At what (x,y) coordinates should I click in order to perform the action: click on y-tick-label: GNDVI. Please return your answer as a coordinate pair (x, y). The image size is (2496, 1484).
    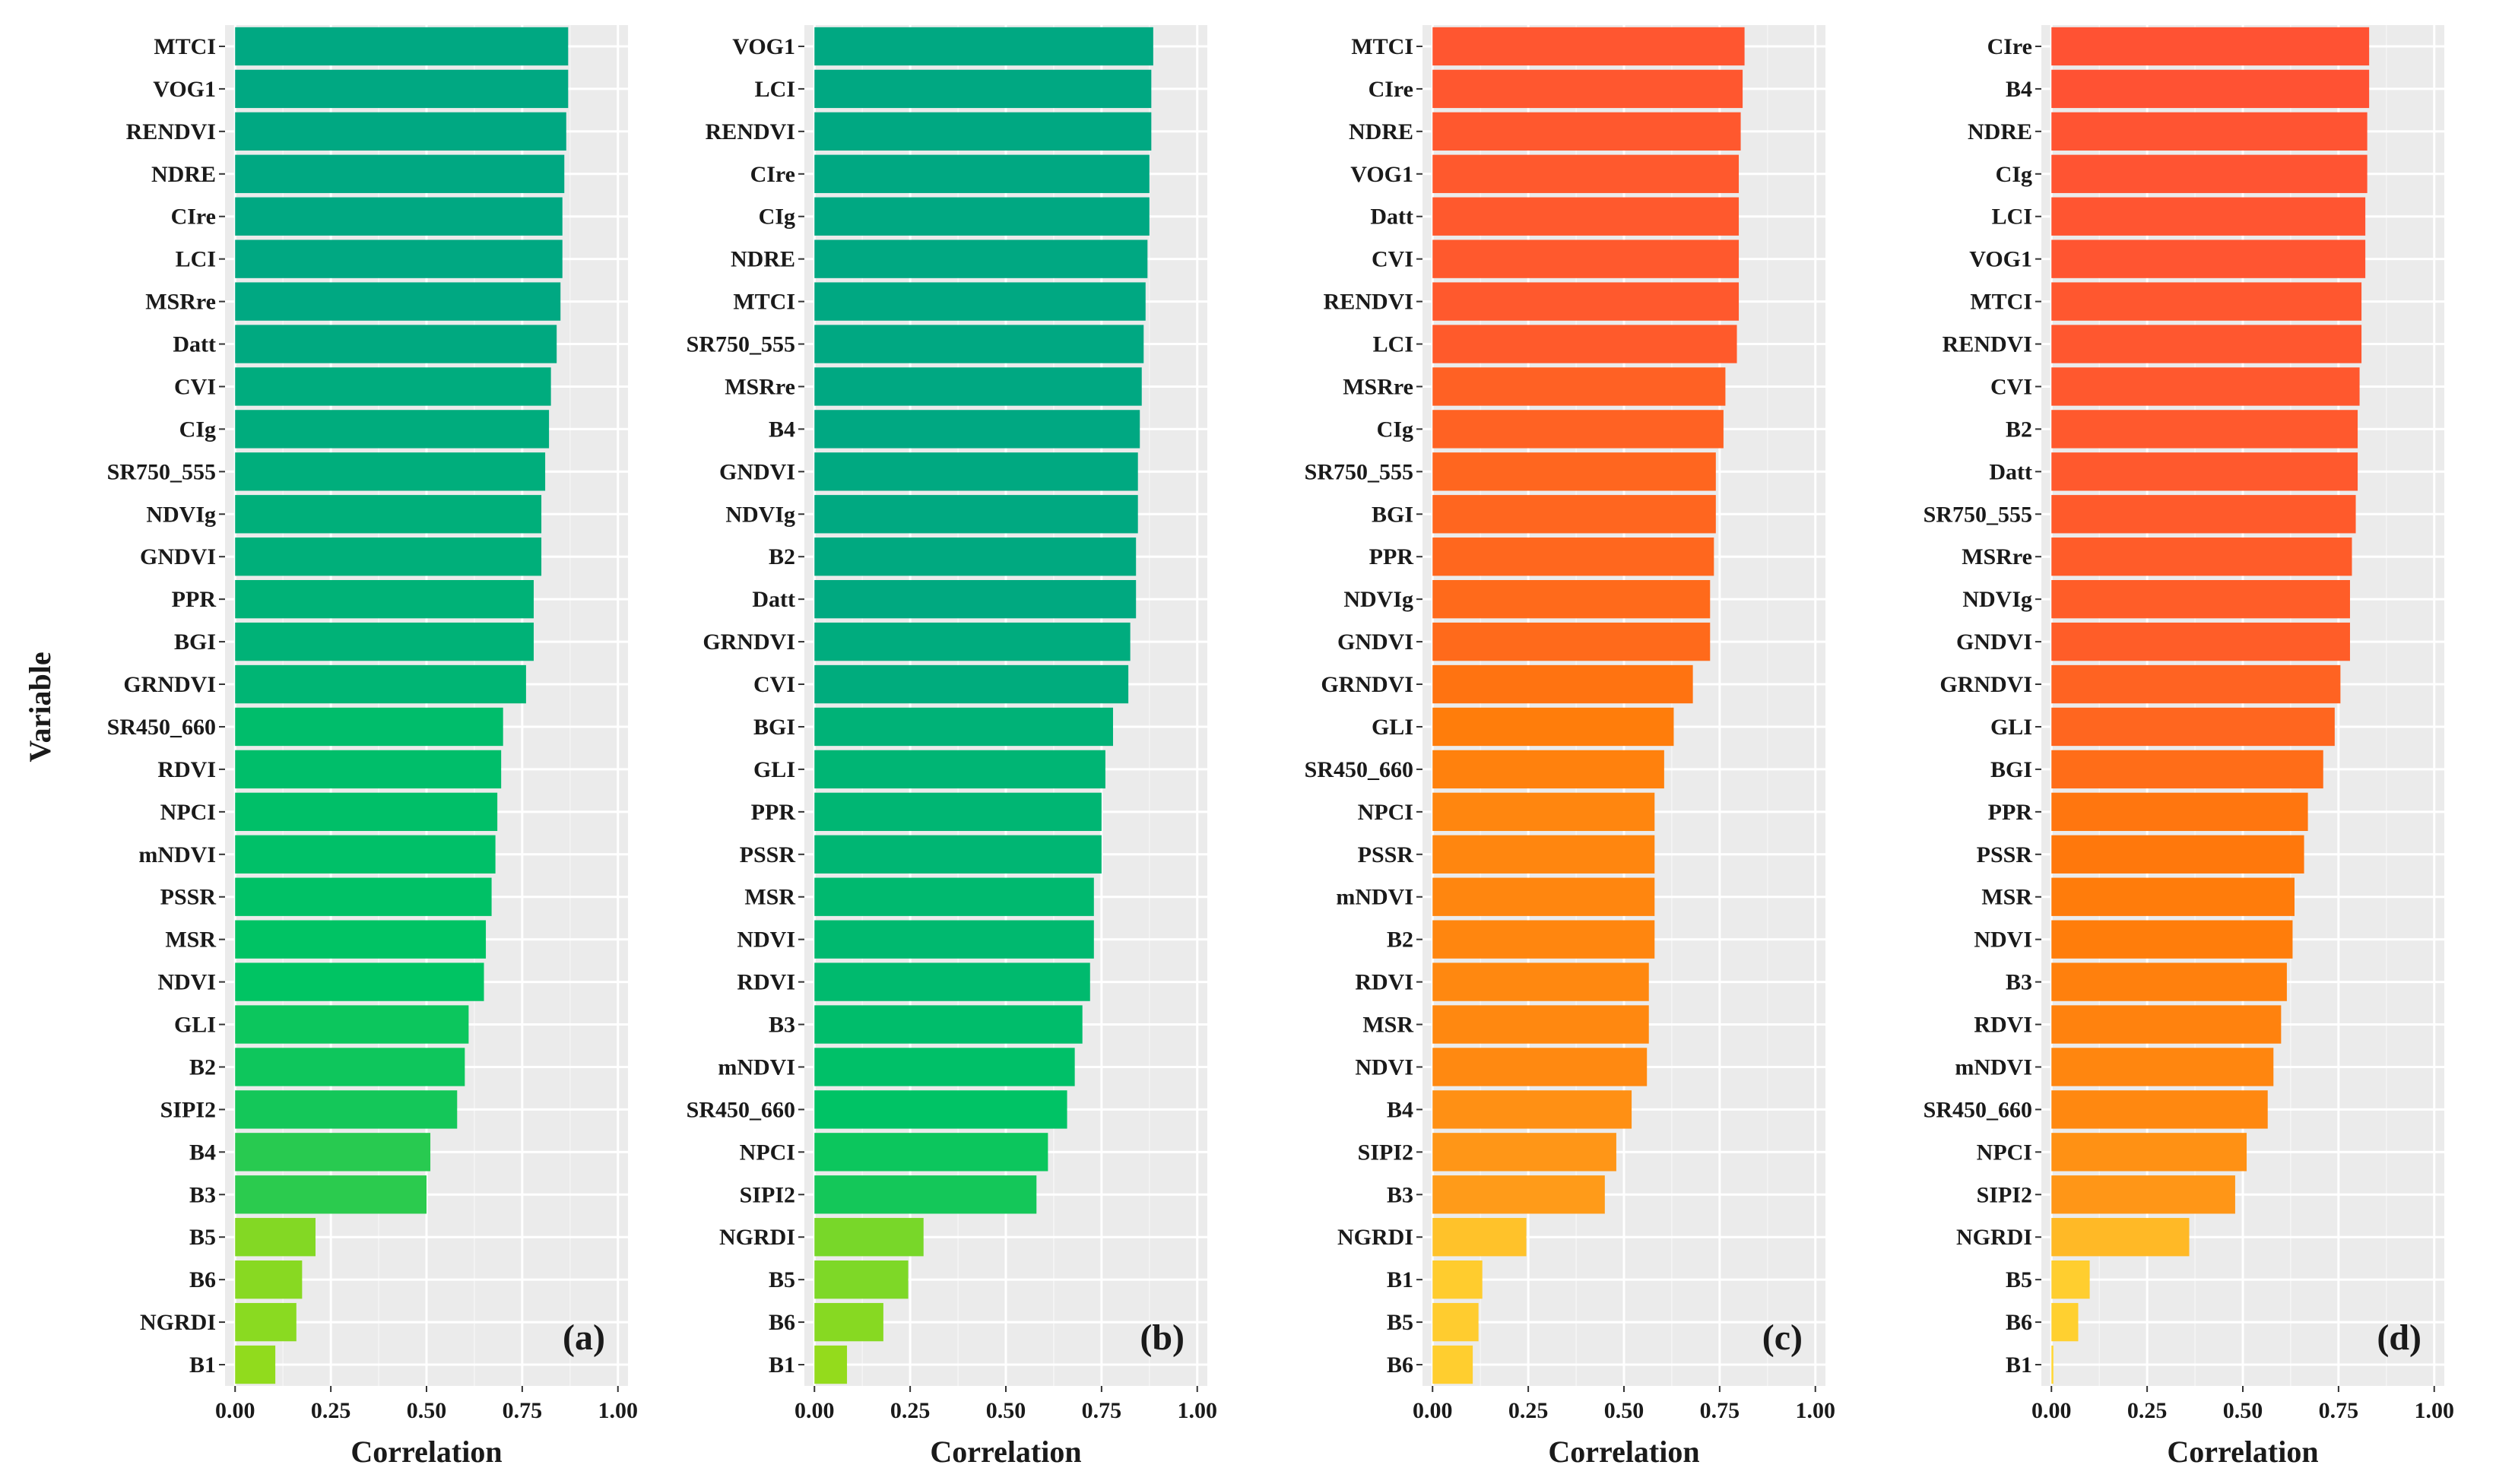
    Looking at the image, I should click on (1375, 642).